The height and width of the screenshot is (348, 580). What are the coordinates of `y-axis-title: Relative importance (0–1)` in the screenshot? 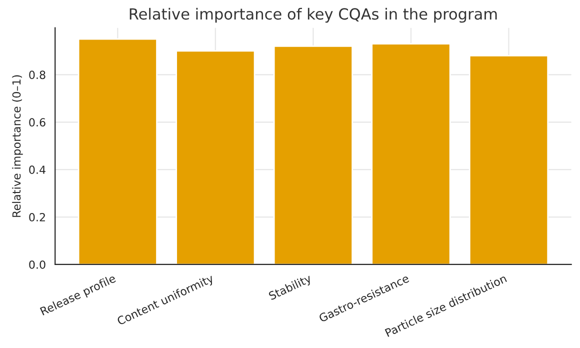 It's located at (17, 146).